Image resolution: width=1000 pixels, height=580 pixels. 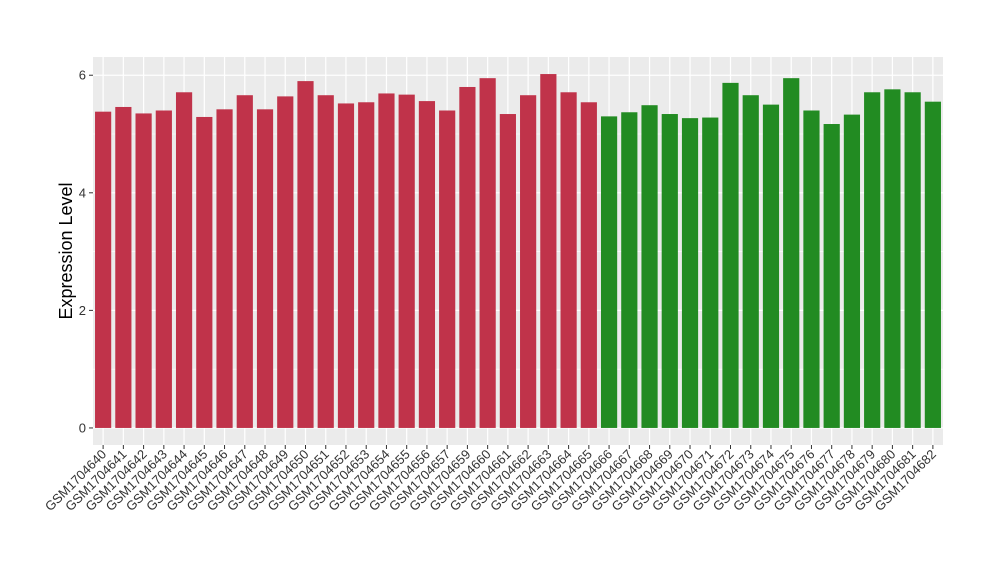 I want to click on y-tick-label: 6, so click(x=82, y=75).